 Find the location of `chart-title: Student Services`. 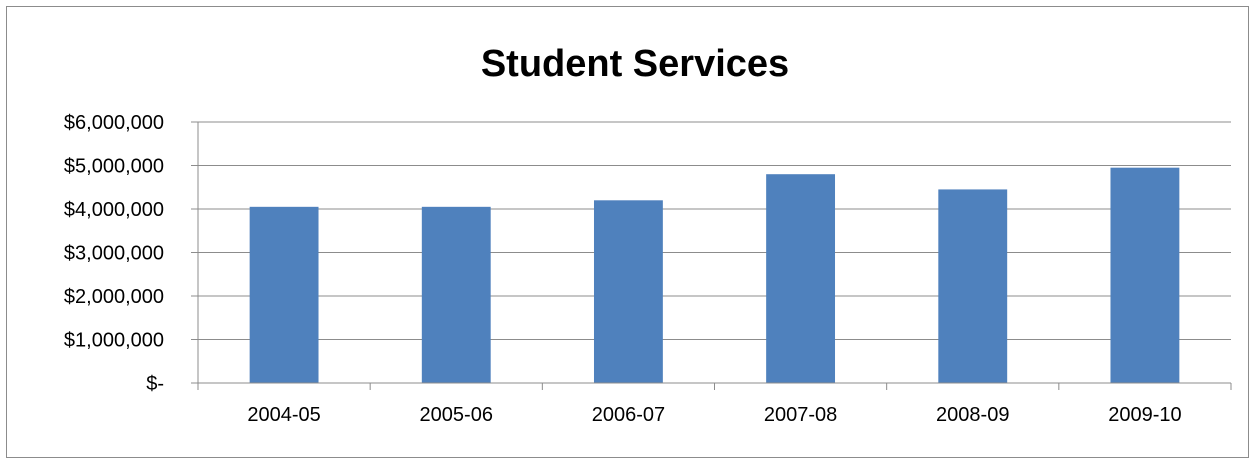

chart-title: Student Services is located at coordinates (635, 64).